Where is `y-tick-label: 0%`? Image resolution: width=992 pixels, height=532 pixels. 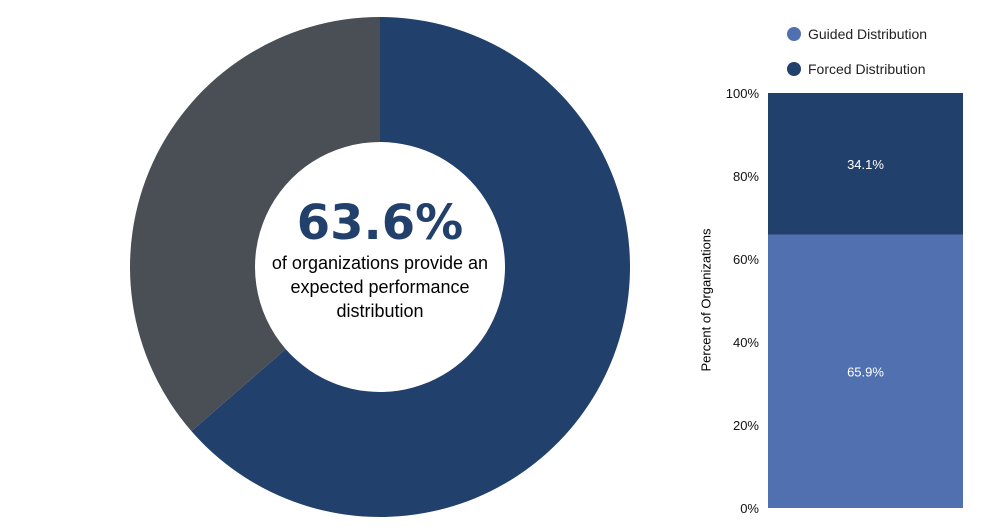
y-tick-label: 0% is located at coordinates (749, 508).